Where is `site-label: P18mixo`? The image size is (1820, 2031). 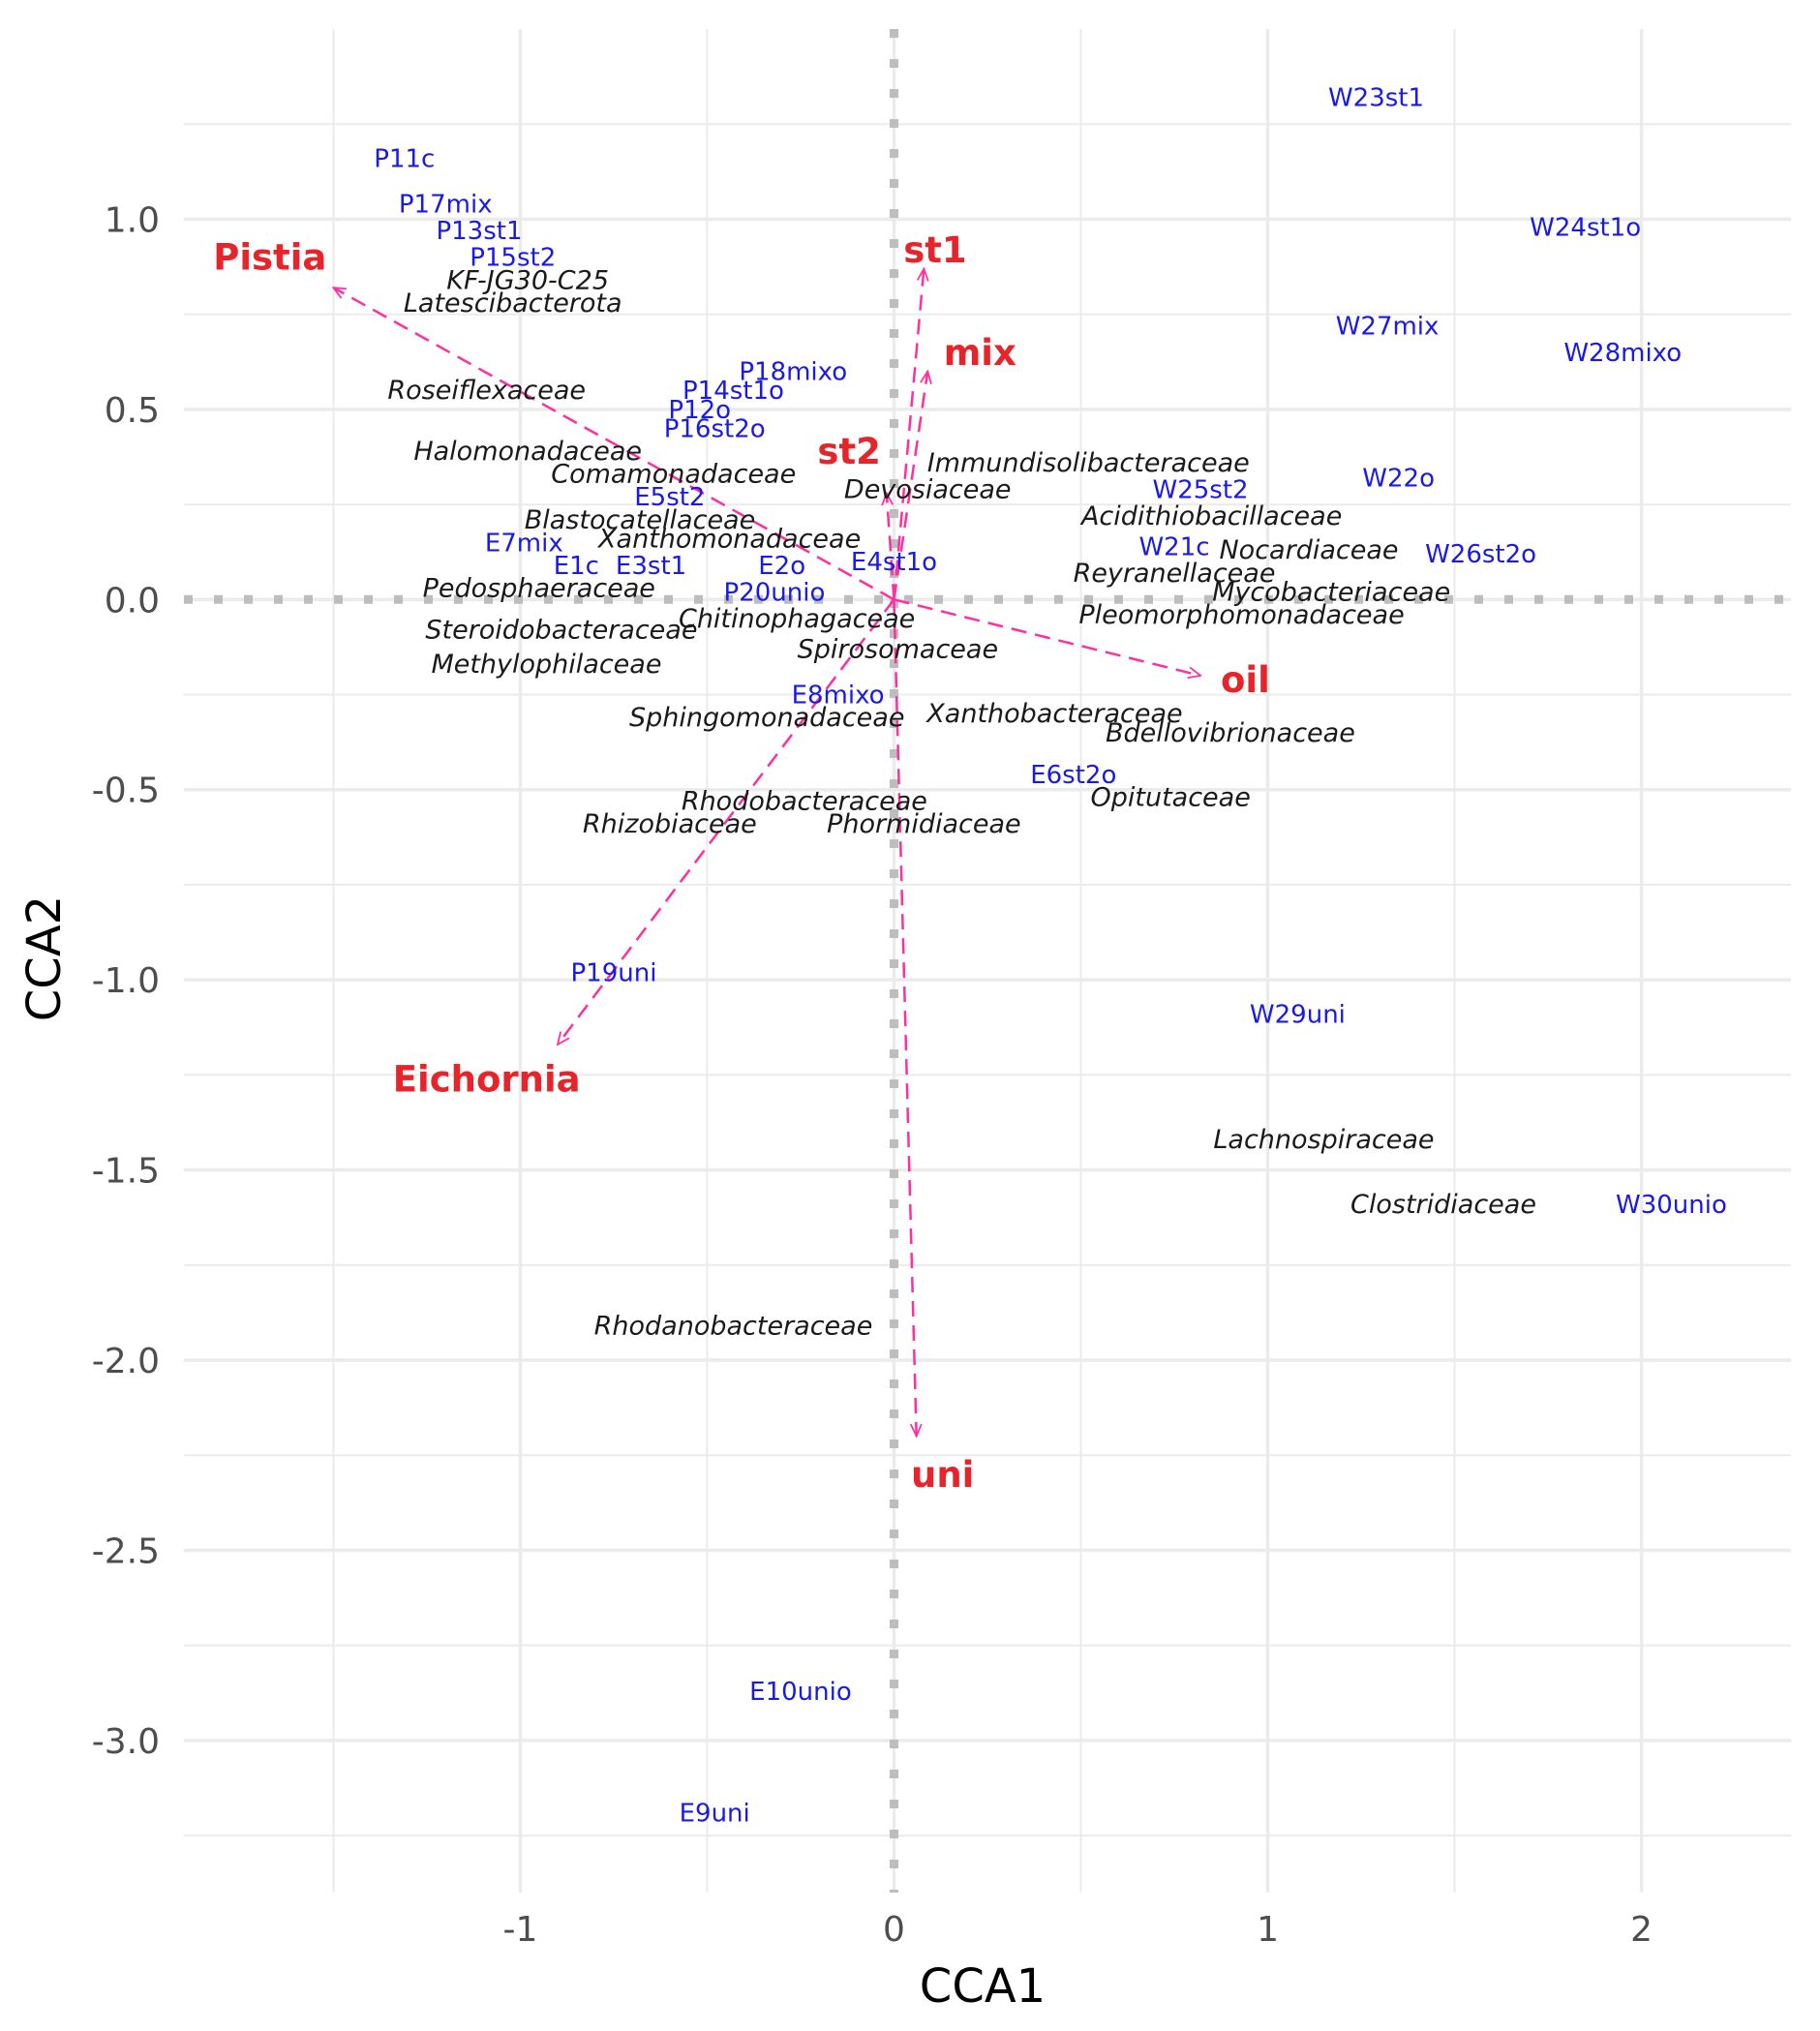
site-label: P18mixo is located at coordinates (793, 372).